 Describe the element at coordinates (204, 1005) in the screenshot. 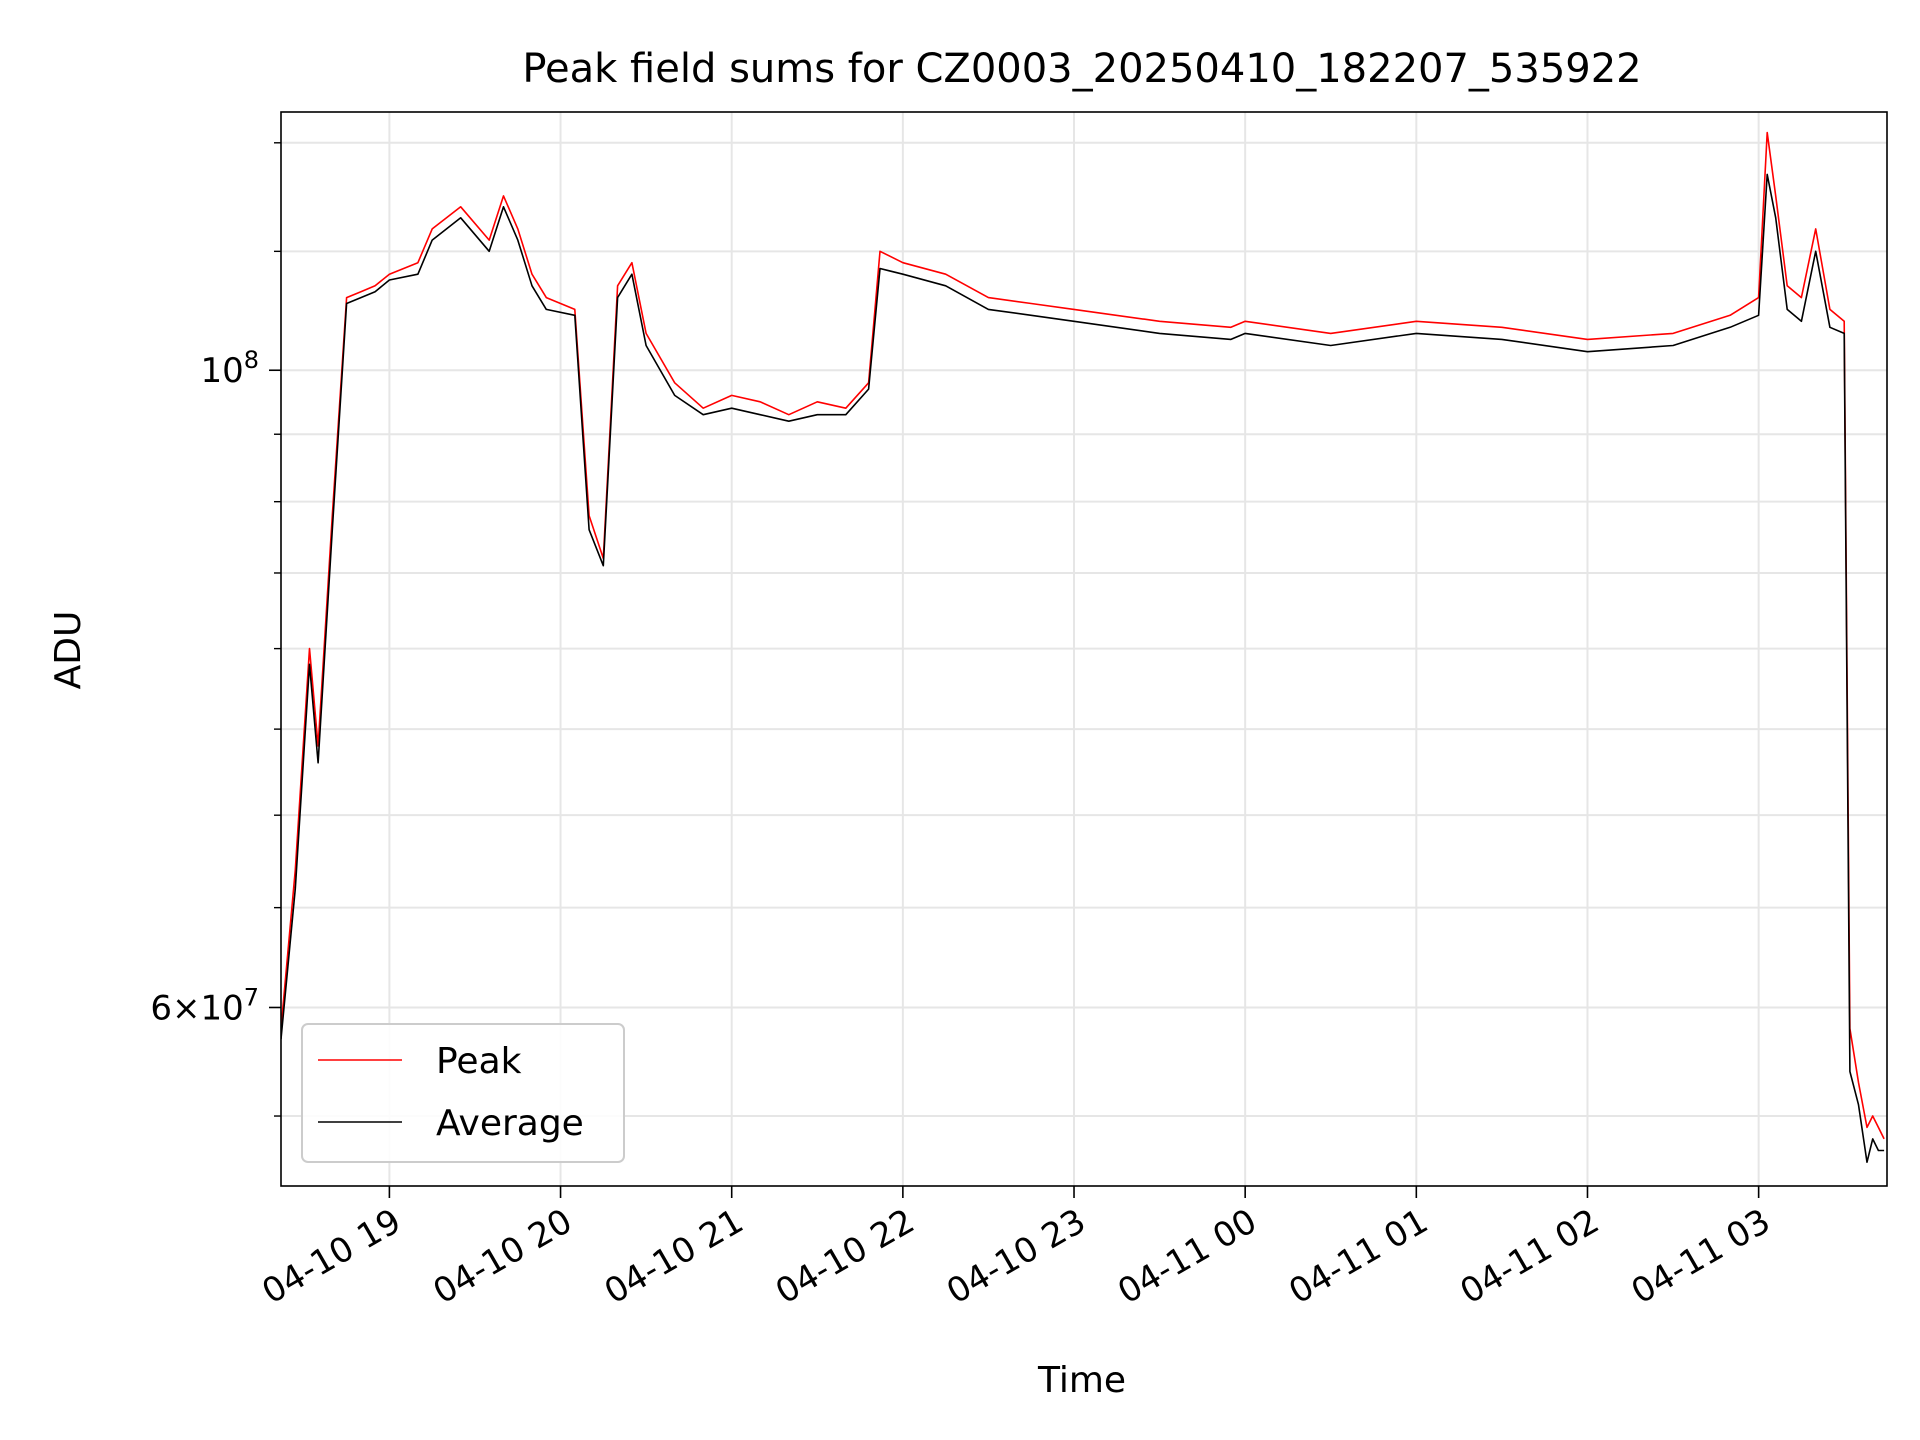

I see `y-tick-label: 6×107` at that location.